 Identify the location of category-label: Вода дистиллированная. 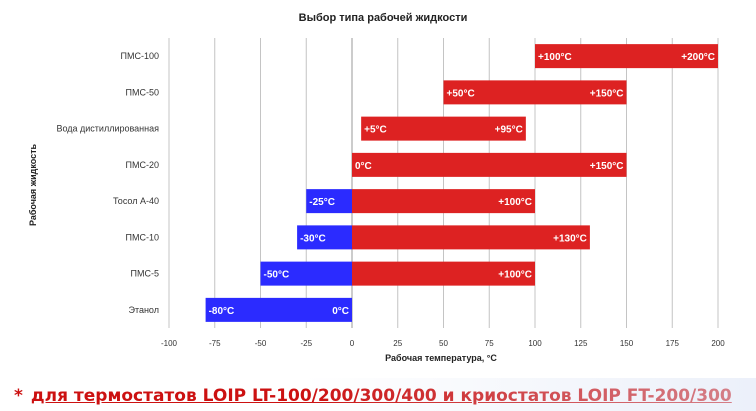
(107, 129).